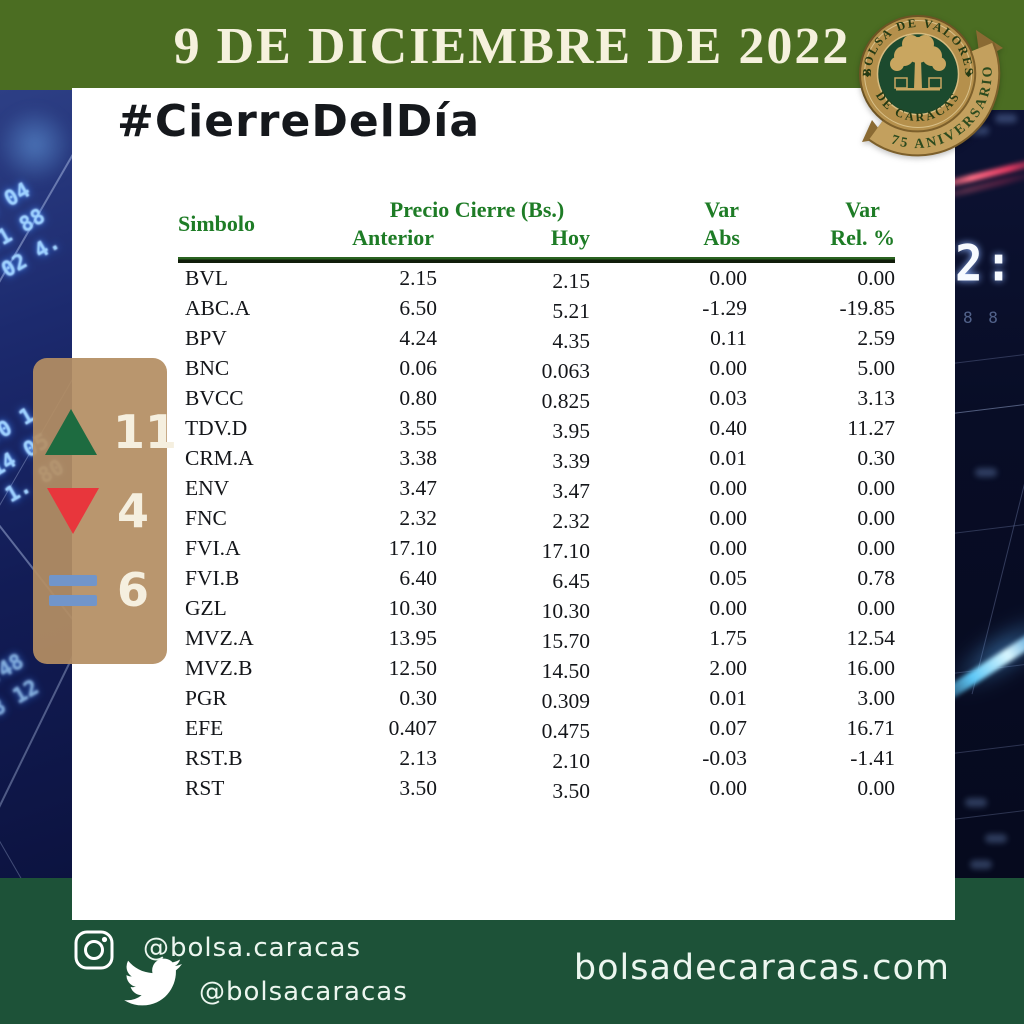  What do you see at coordinates (219, 638) in the screenshot?
I see `cell-symbol: MVZ.A` at bounding box center [219, 638].